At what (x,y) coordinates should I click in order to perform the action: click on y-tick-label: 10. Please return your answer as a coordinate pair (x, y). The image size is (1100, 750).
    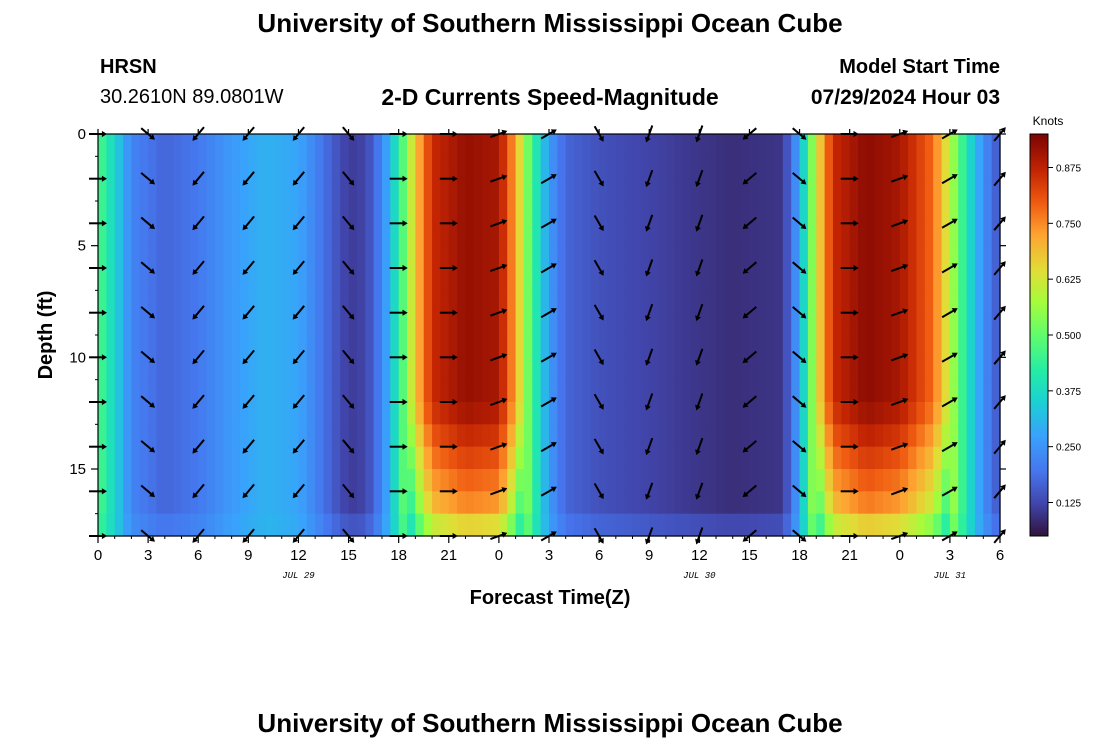
    Looking at the image, I should click on (77, 357).